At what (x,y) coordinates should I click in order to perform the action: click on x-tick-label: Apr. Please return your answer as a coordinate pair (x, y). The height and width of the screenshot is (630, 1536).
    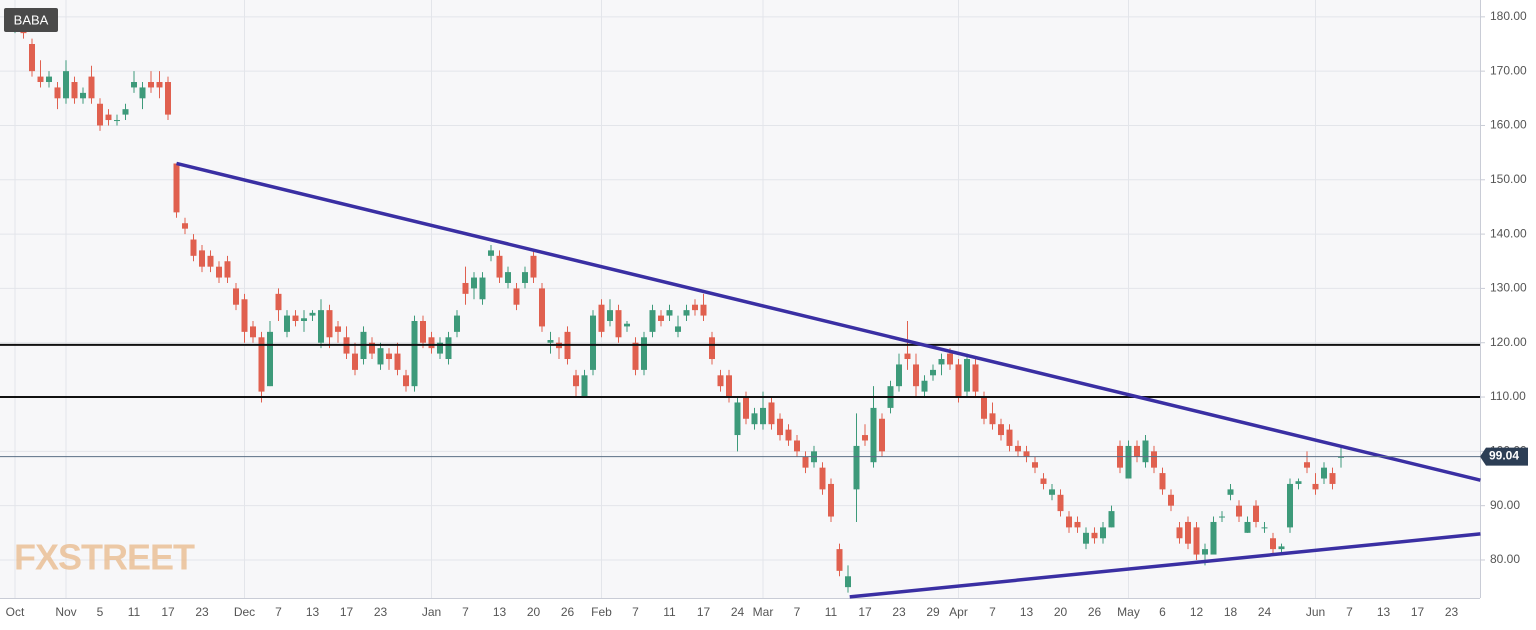
    Looking at the image, I should click on (958, 612).